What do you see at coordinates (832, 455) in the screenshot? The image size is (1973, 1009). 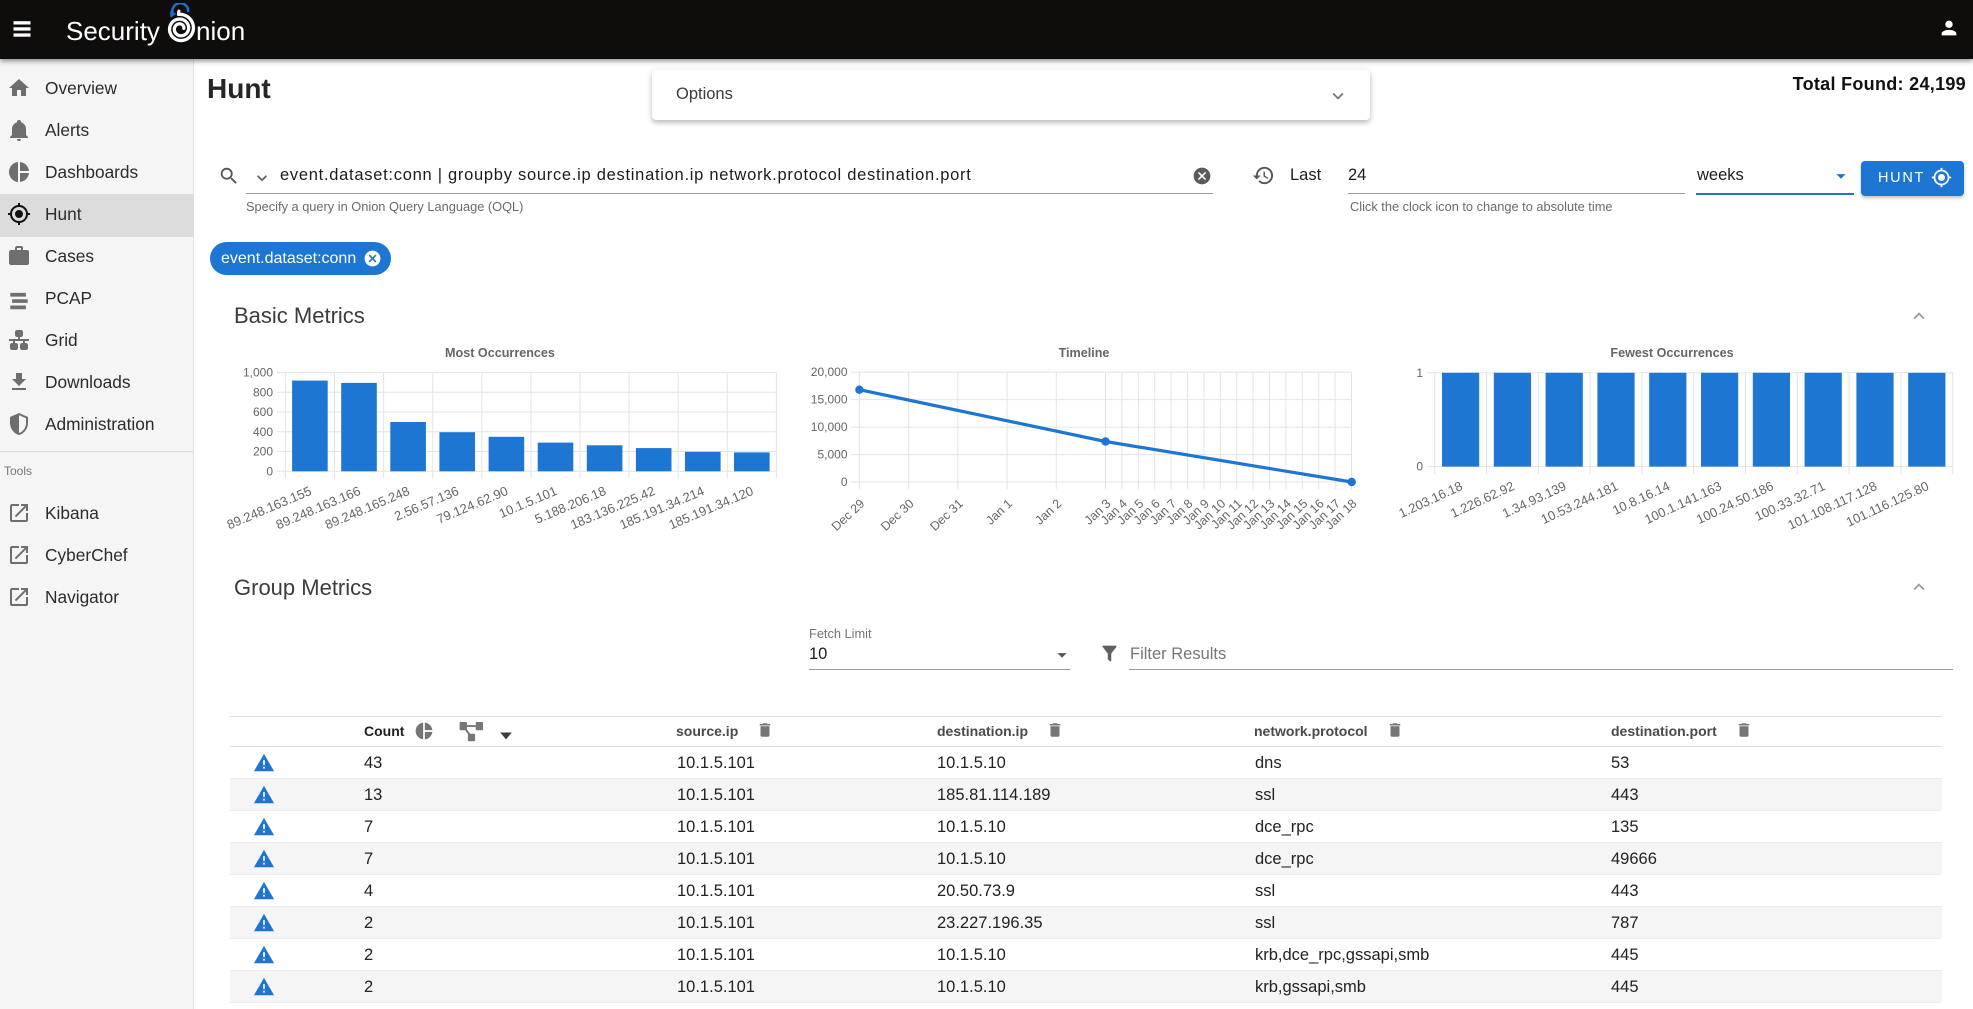 I see `svg-text: 5,000` at bounding box center [832, 455].